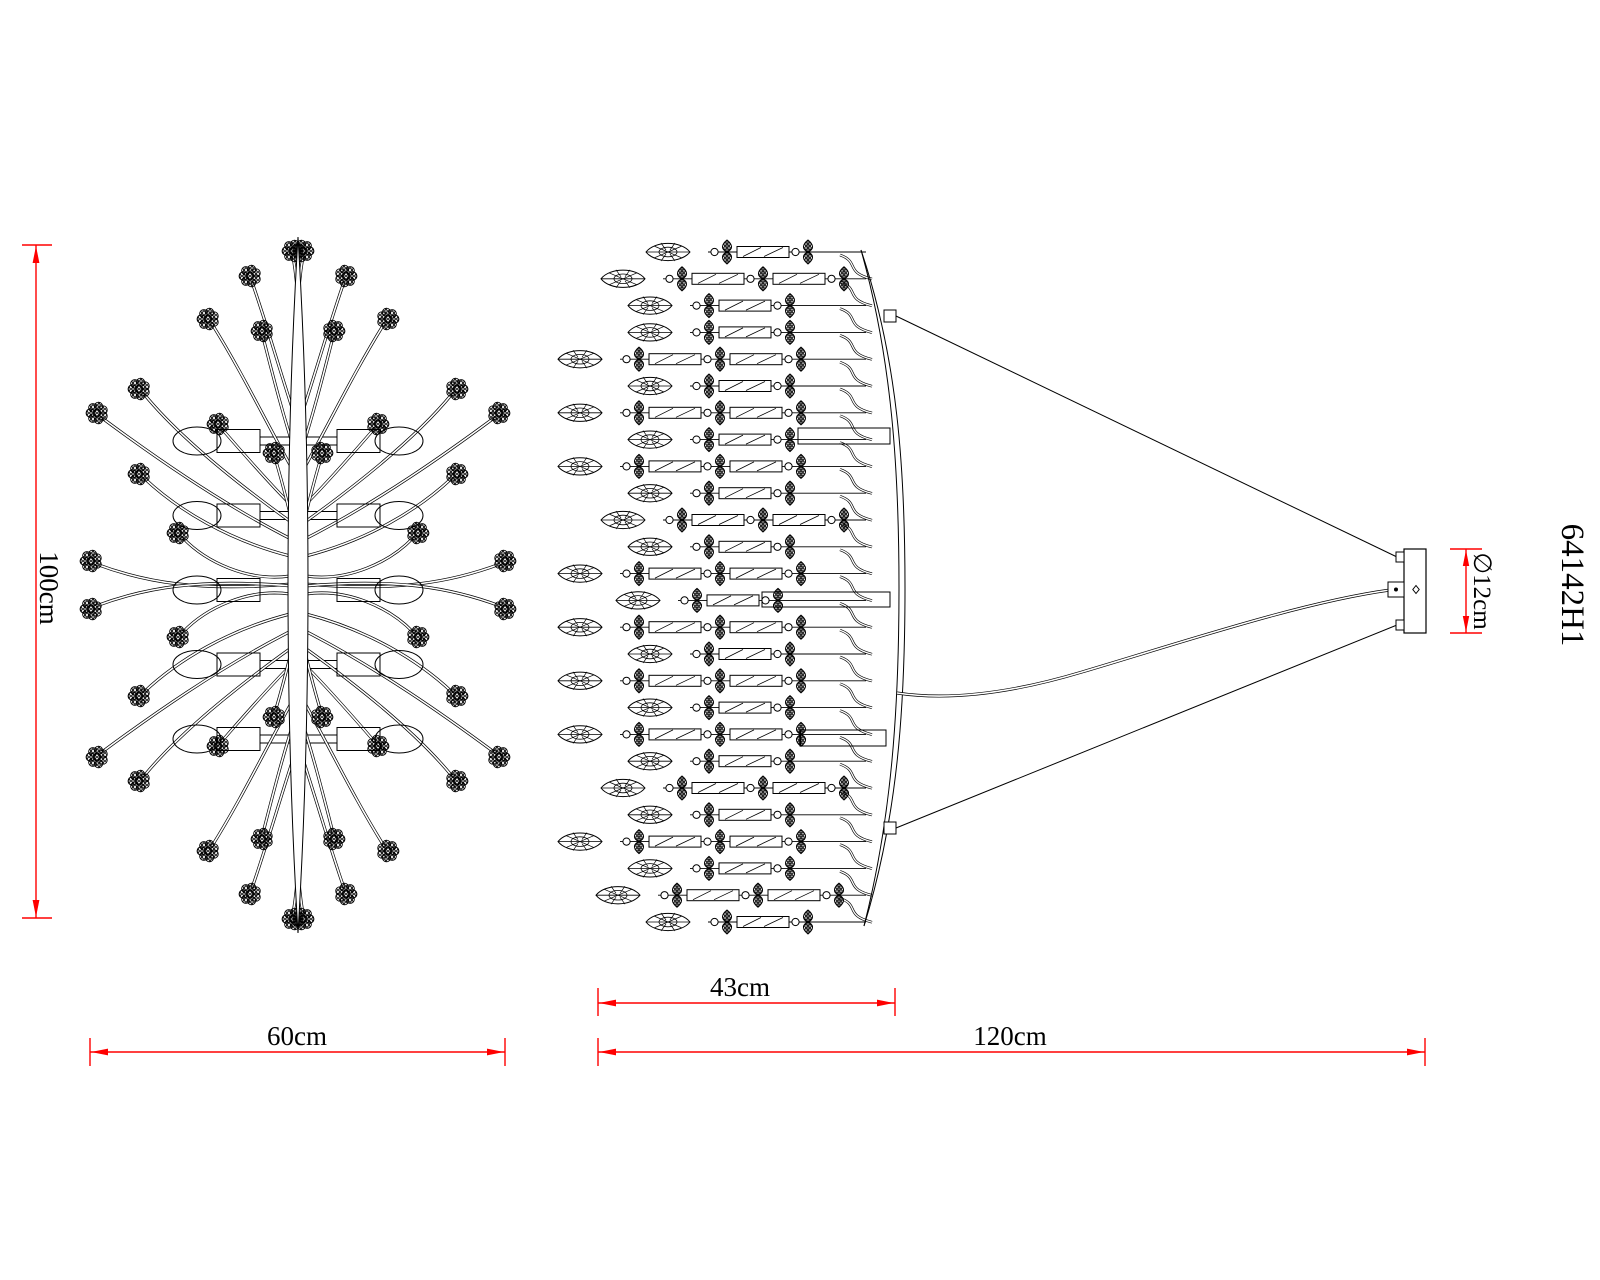 This screenshot has width=1600, height=1280. I want to click on canopy-diameter-label: ∅12cm, so click(1481, 591).